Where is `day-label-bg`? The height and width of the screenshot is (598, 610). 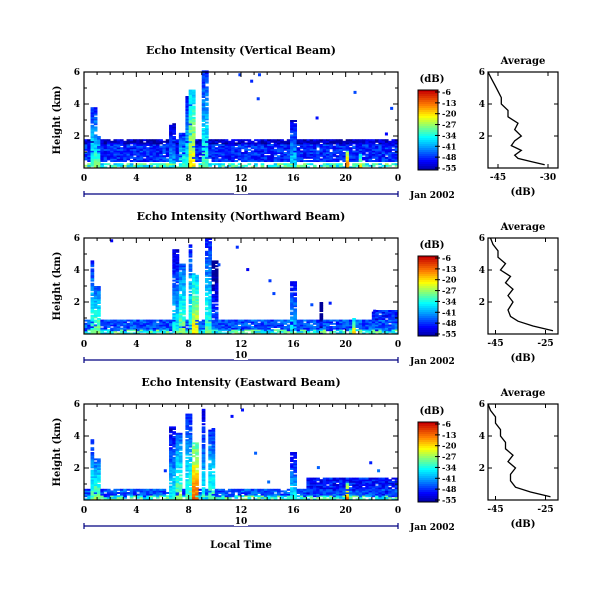
day-label-bg is located at coordinates (241, 521).